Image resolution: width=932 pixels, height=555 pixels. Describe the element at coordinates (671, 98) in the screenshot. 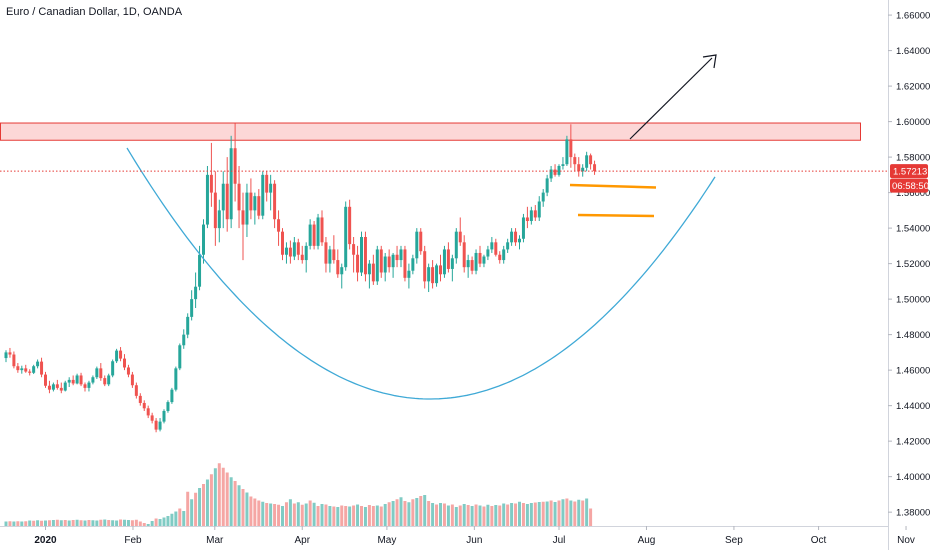

I see `breakout-arrow` at that location.